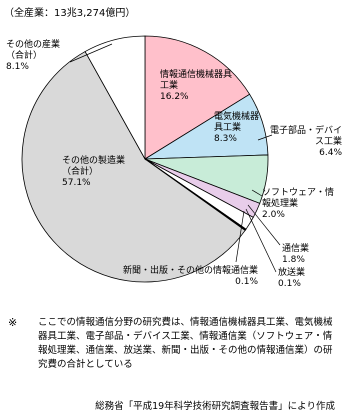 The width and height of the screenshot is (343, 420). What do you see at coordinates (215, 406) in the screenshot?
I see `source: 総務省「平成19年科学技術研究調査報告書」により作成` at bounding box center [215, 406].